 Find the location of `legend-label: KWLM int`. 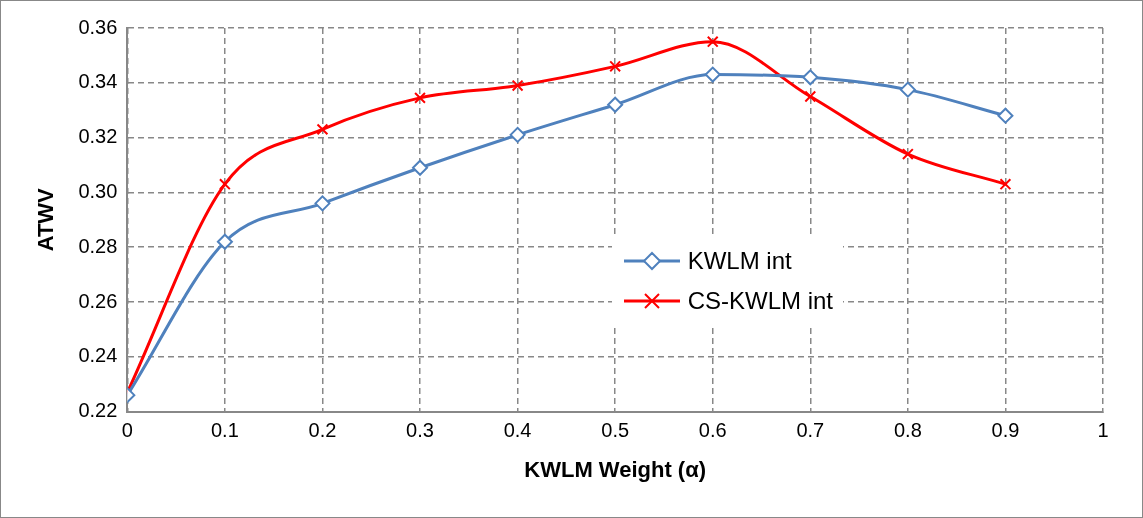

legend-label: KWLM int is located at coordinates (739, 261).